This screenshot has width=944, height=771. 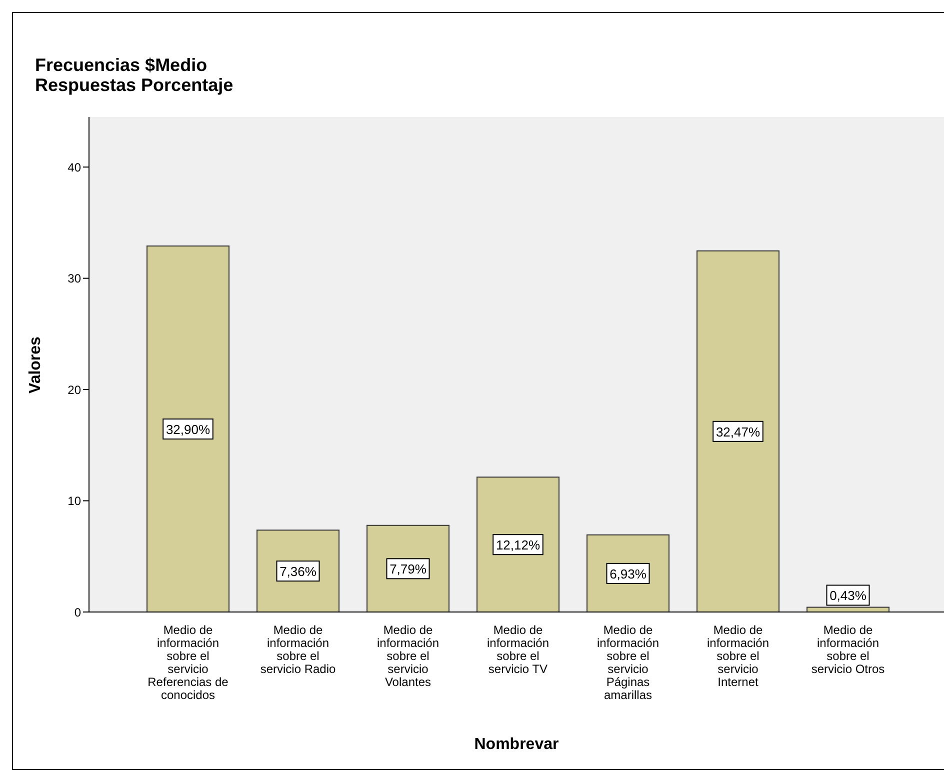 What do you see at coordinates (408, 656) in the screenshot?
I see `x-tick-label: Medio de información sobre el servicio Volantes` at bounding box center [408, 656].